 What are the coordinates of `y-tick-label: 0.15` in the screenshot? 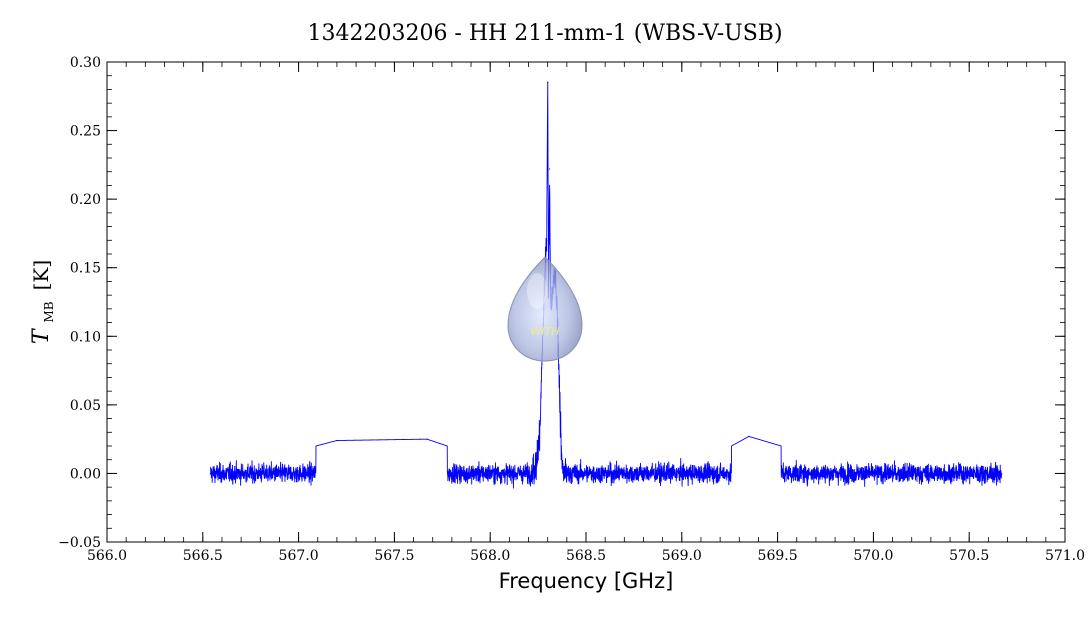 It's located at (85, 269).